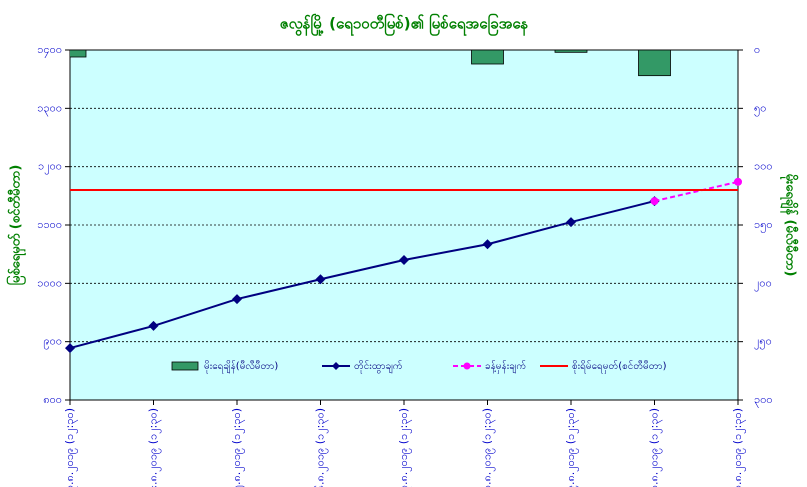  I want to click on legend-label: ခန့်မှန်းချက်, so click(505, 366).